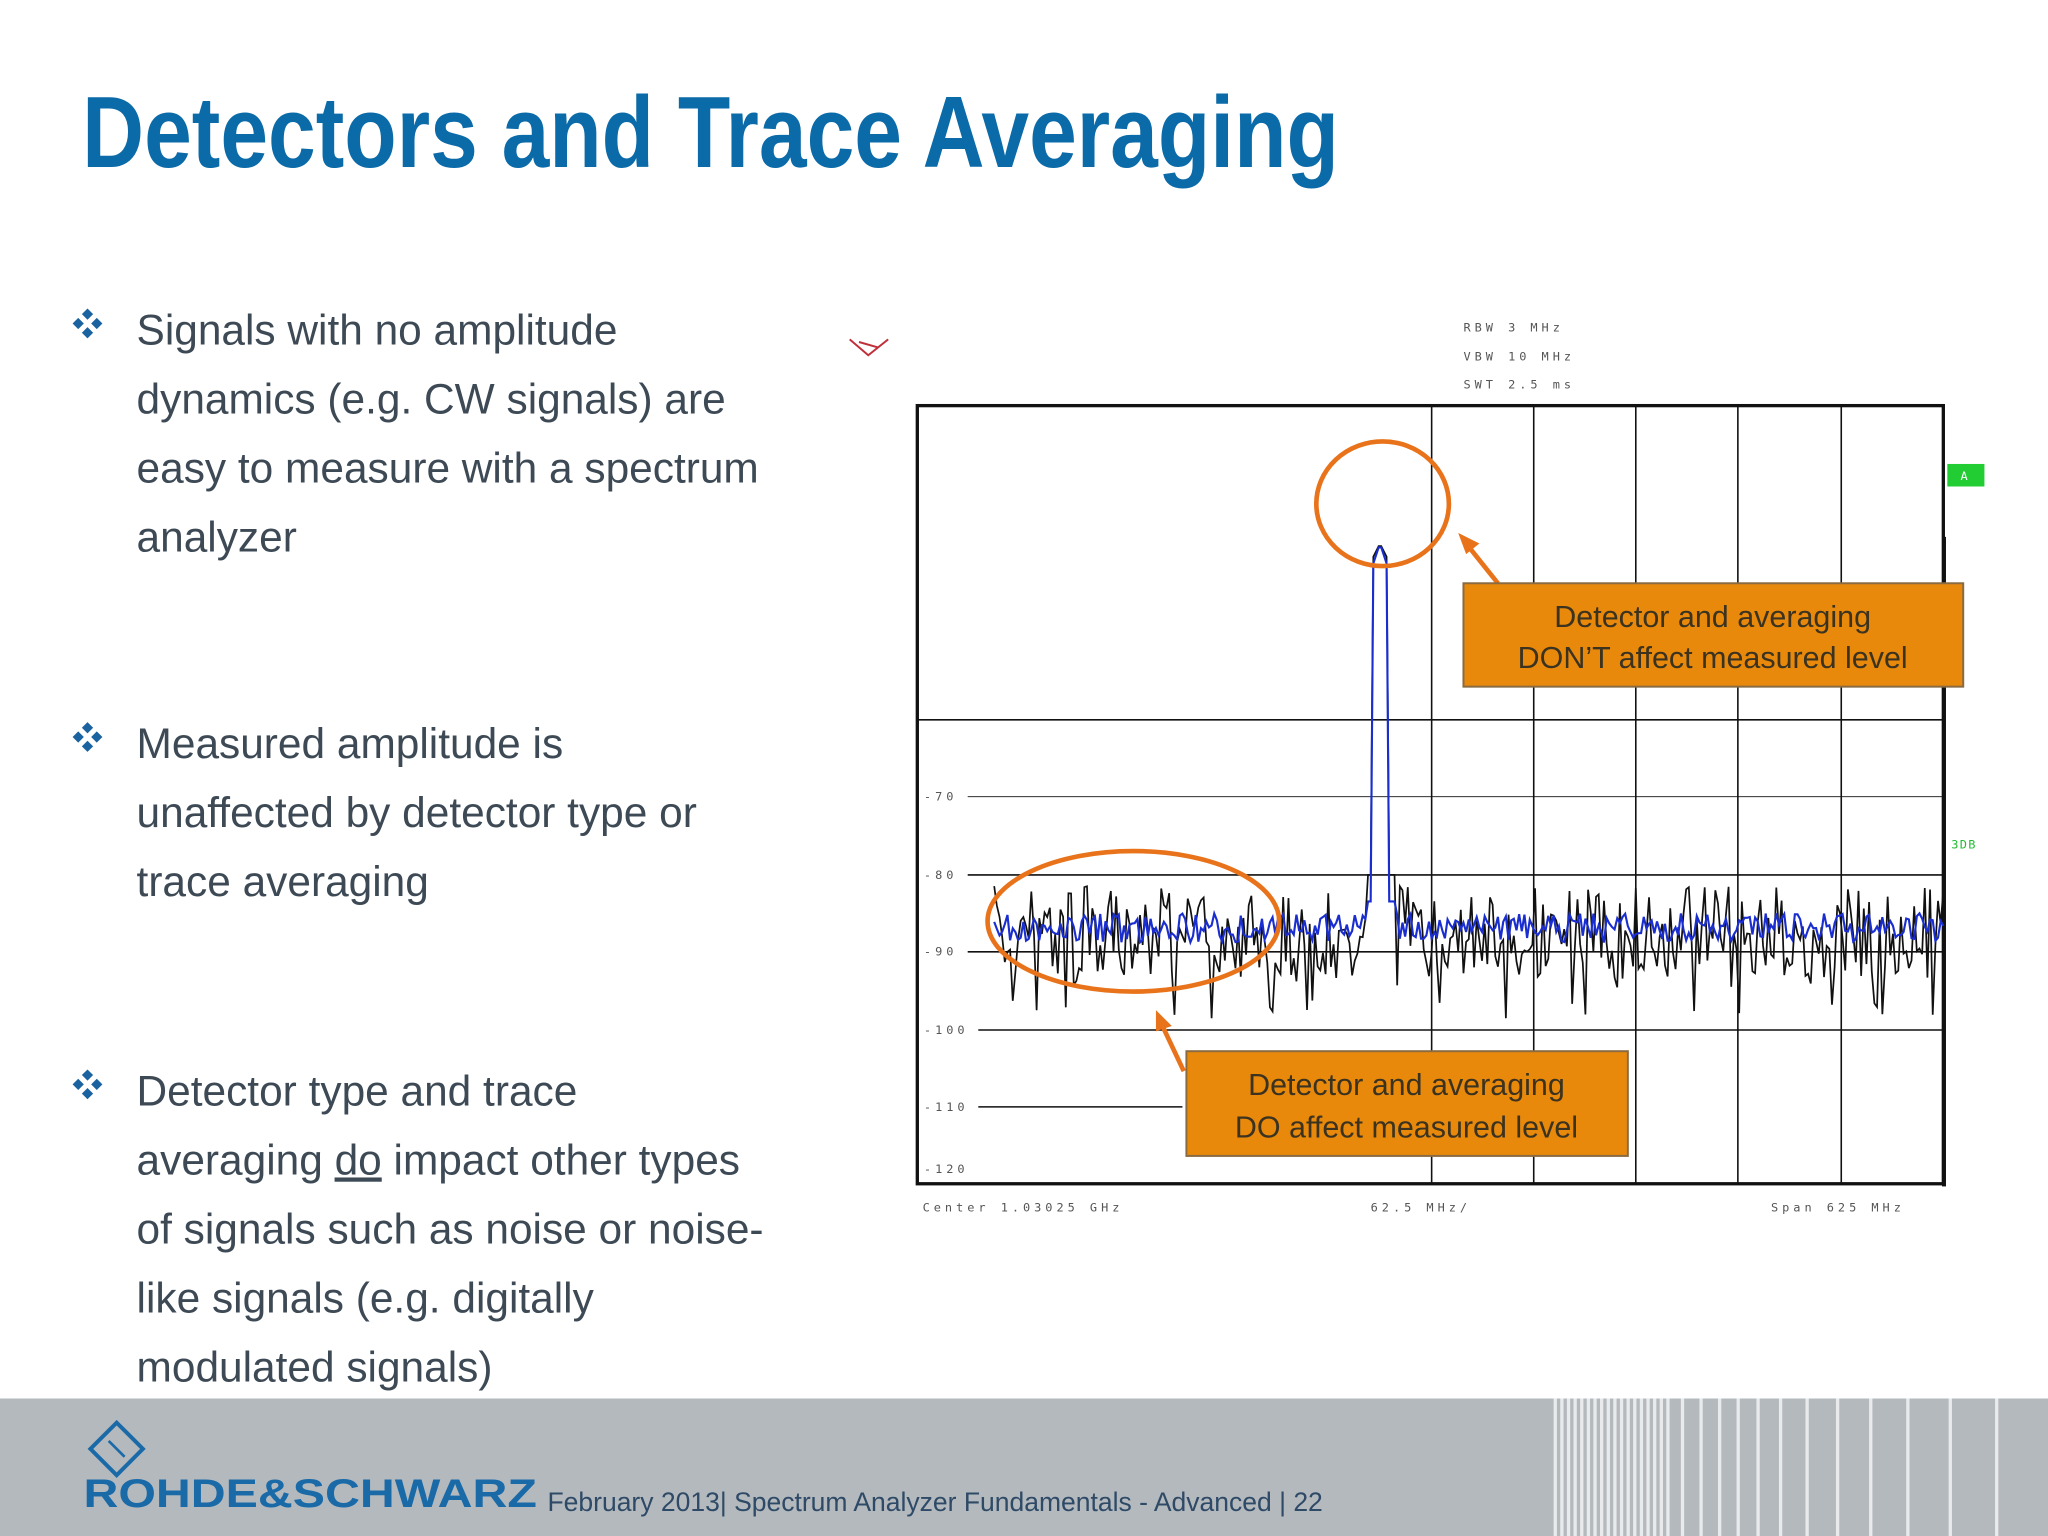 The height and width of the screenshot is (1536, 2048). I want to click on trace-max, so click(1469, 782).